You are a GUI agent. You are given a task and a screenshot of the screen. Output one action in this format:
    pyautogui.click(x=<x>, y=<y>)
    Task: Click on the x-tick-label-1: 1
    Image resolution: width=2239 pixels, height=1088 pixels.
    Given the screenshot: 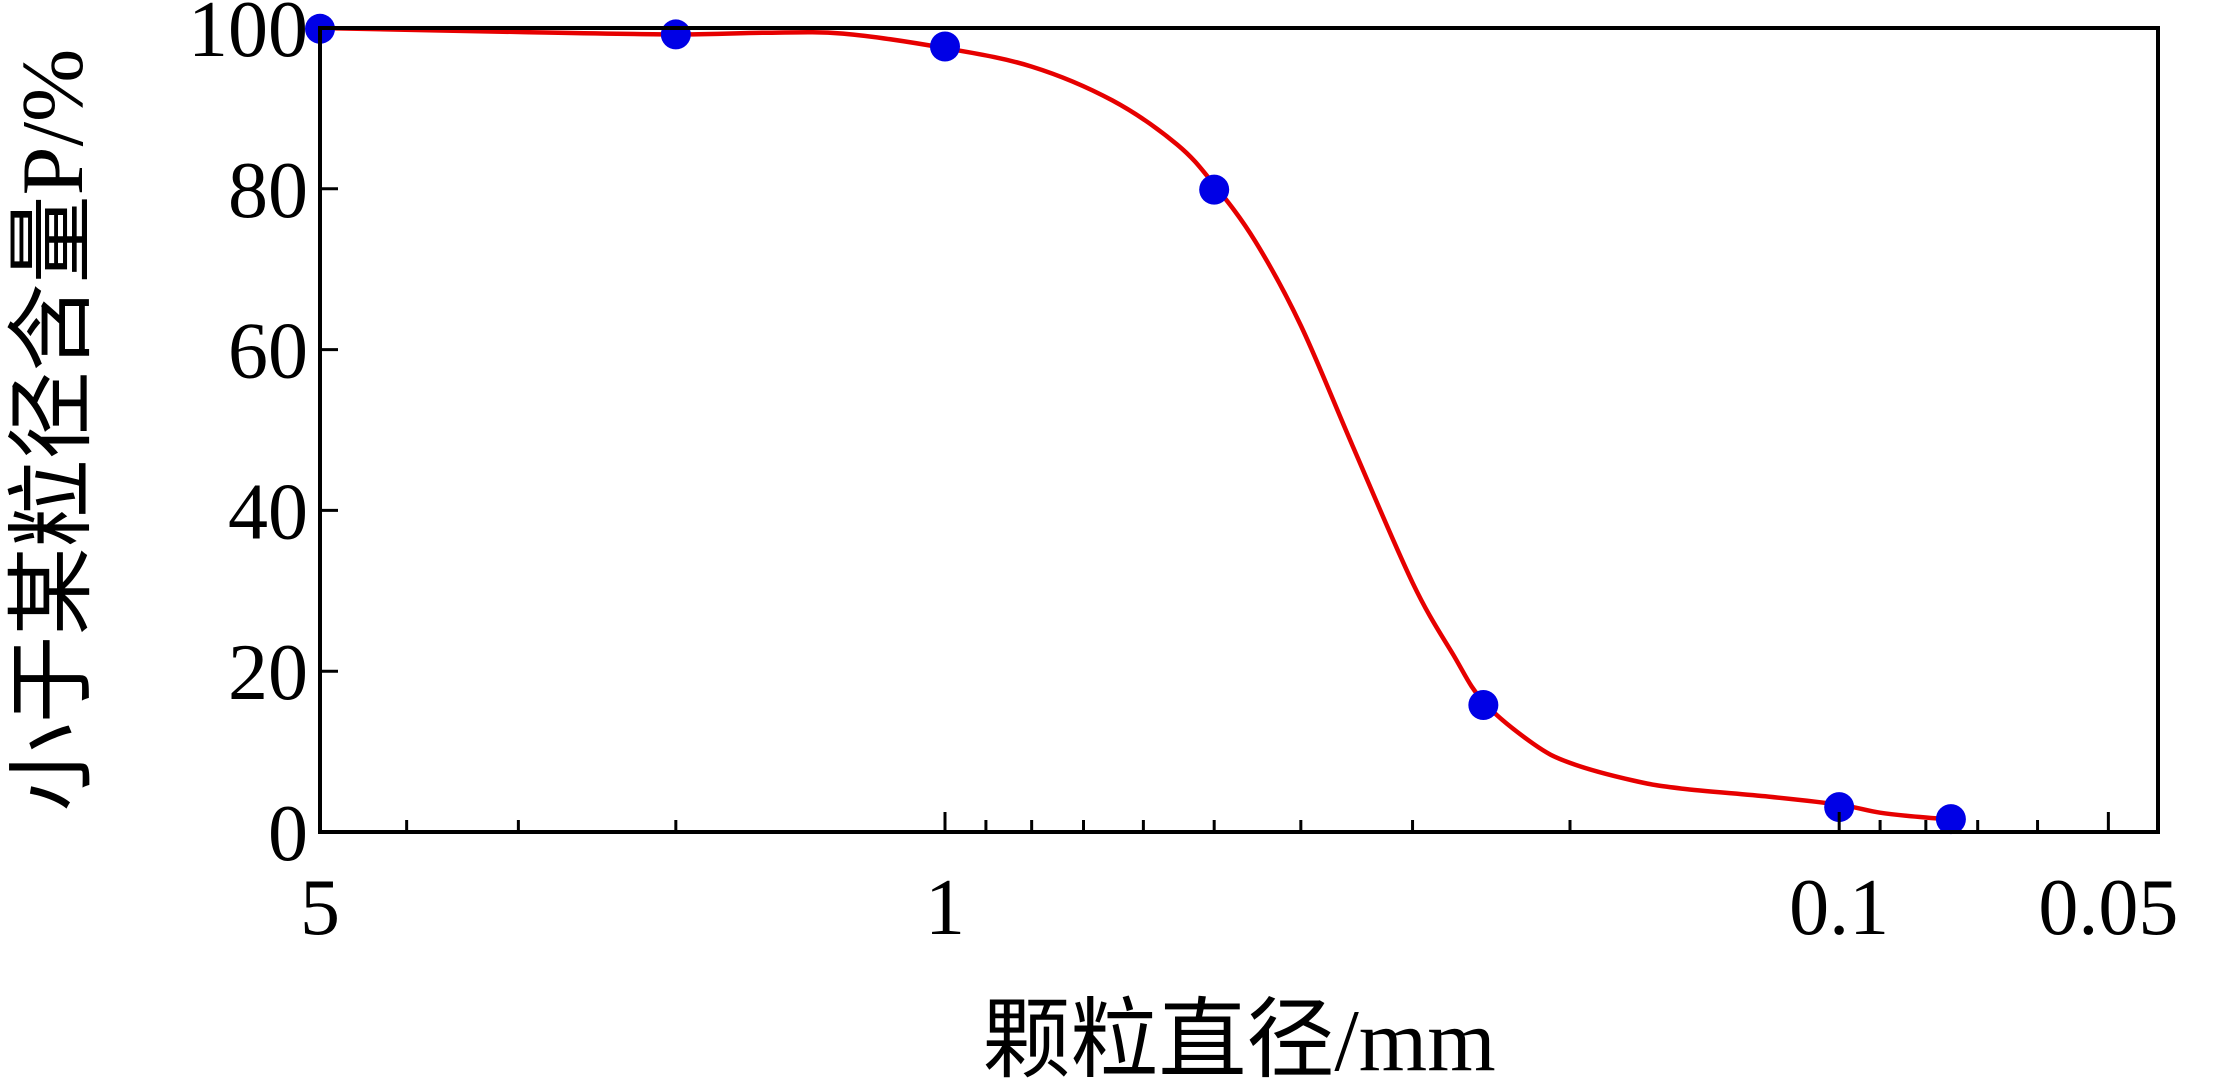 What is the action you would take?
    pyautogui.click(x=945, y=908)
    